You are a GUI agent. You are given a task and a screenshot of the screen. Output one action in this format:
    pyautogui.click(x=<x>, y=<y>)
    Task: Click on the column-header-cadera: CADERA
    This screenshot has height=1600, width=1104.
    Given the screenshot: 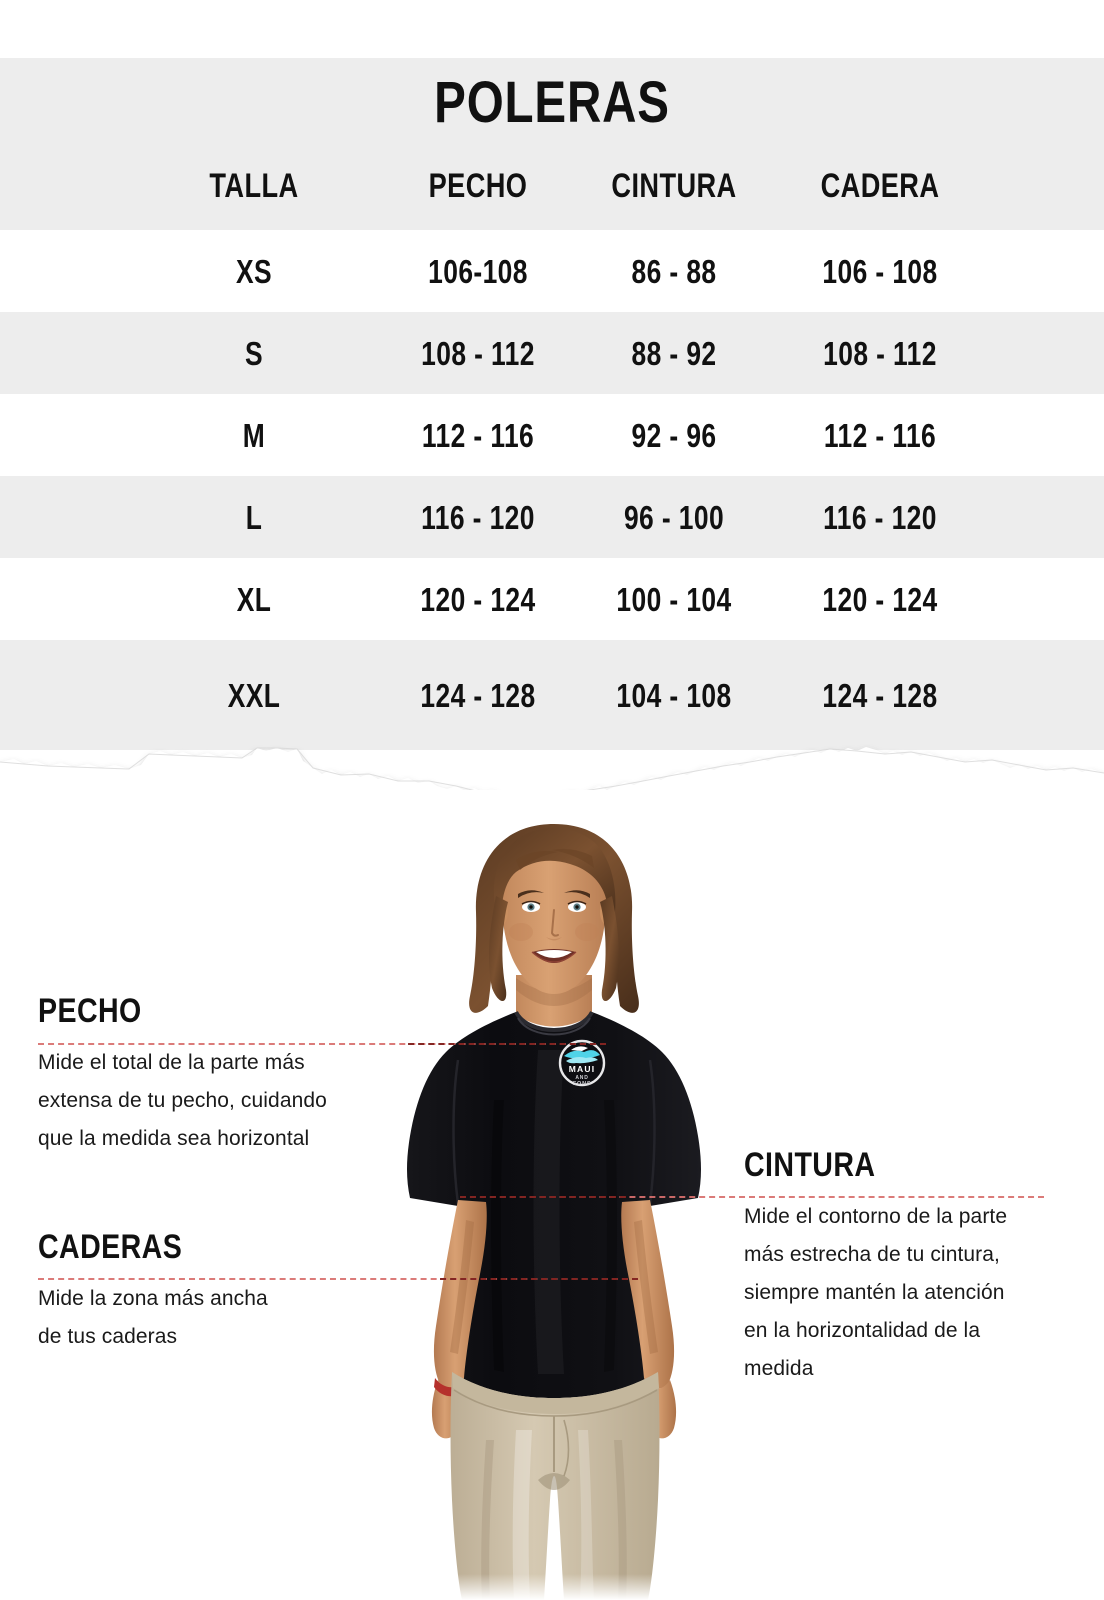 What is the action you would take?
    pyautogui.click(x=880, y=186)
    